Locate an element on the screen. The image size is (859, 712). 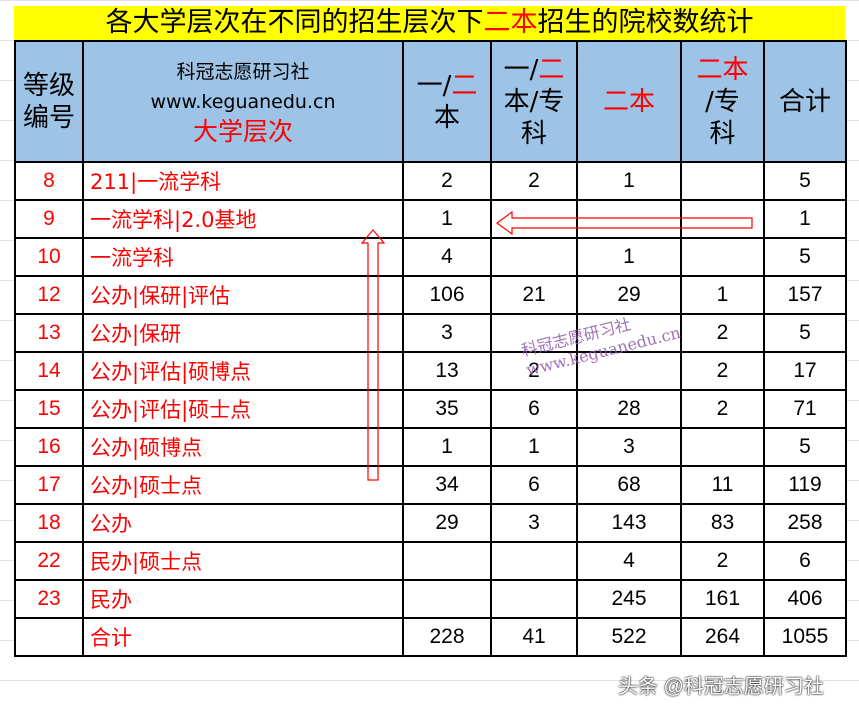
value-cell: 245 is located at coordinates (629, 599).